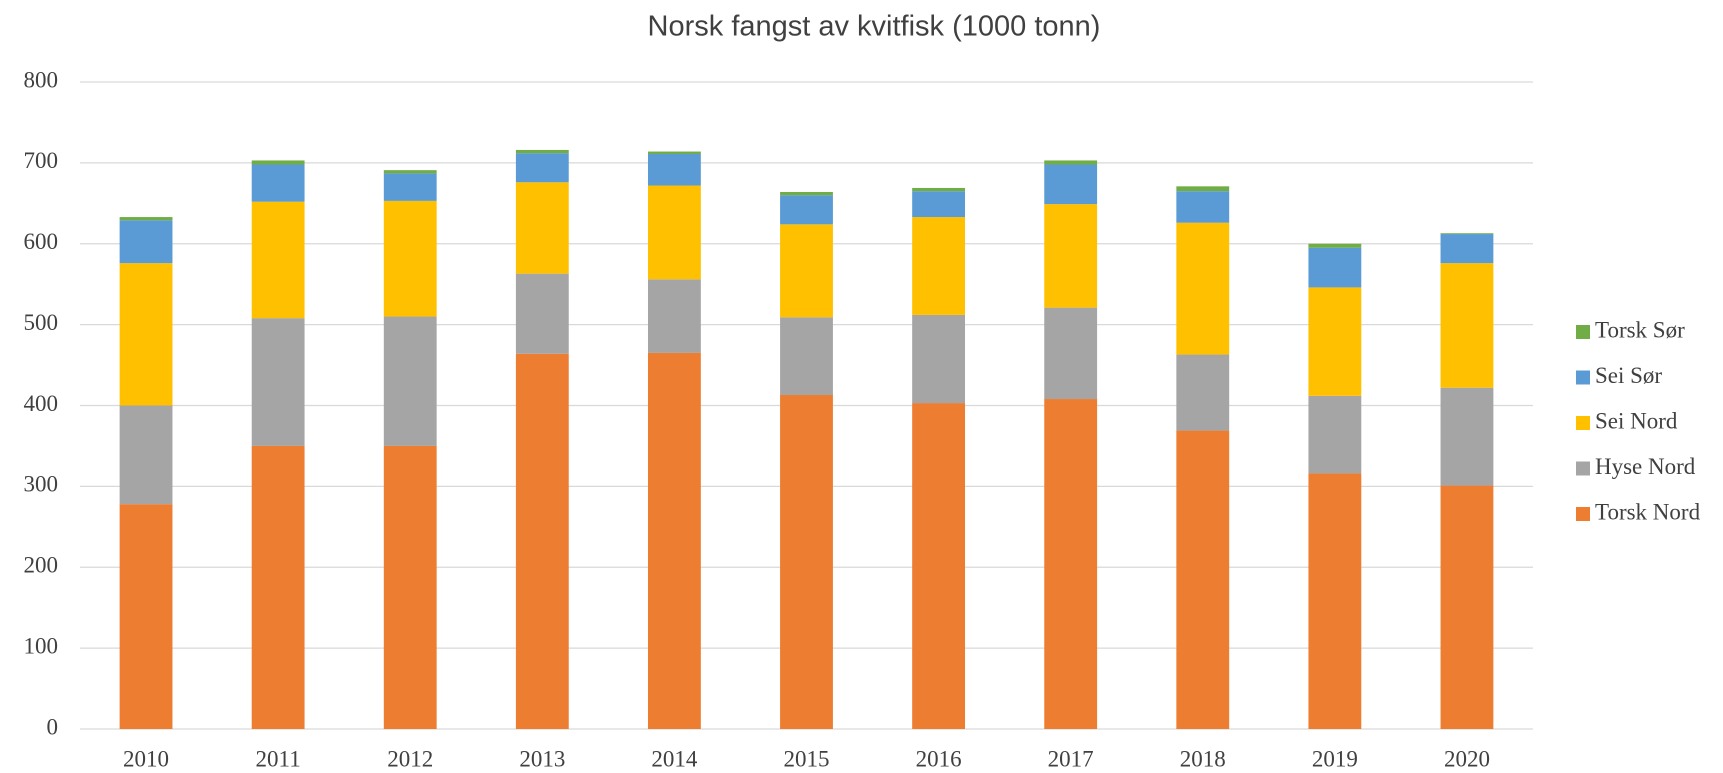  I want to click on x-tick-label: 2019, so click(1335, 758).